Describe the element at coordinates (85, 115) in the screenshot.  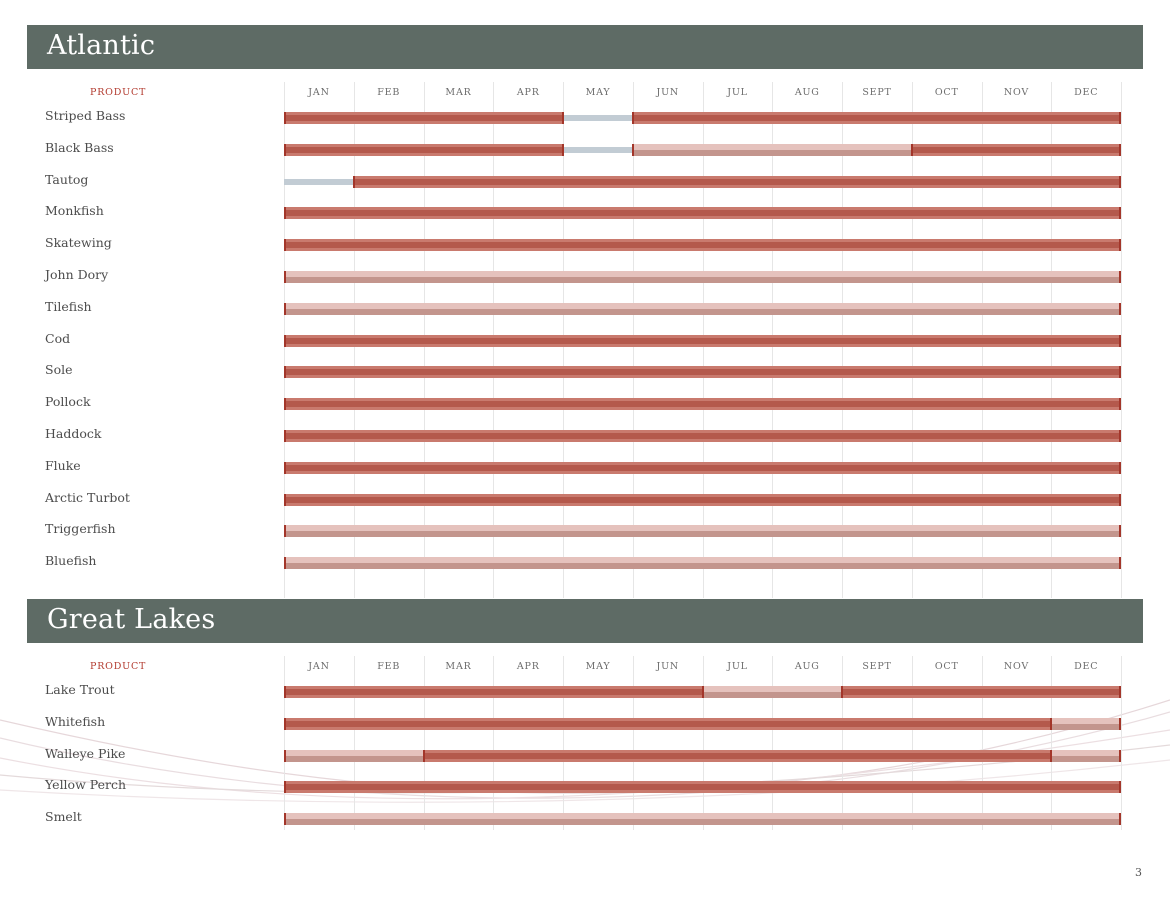
I see `product-name: Striped Bass` at that location.